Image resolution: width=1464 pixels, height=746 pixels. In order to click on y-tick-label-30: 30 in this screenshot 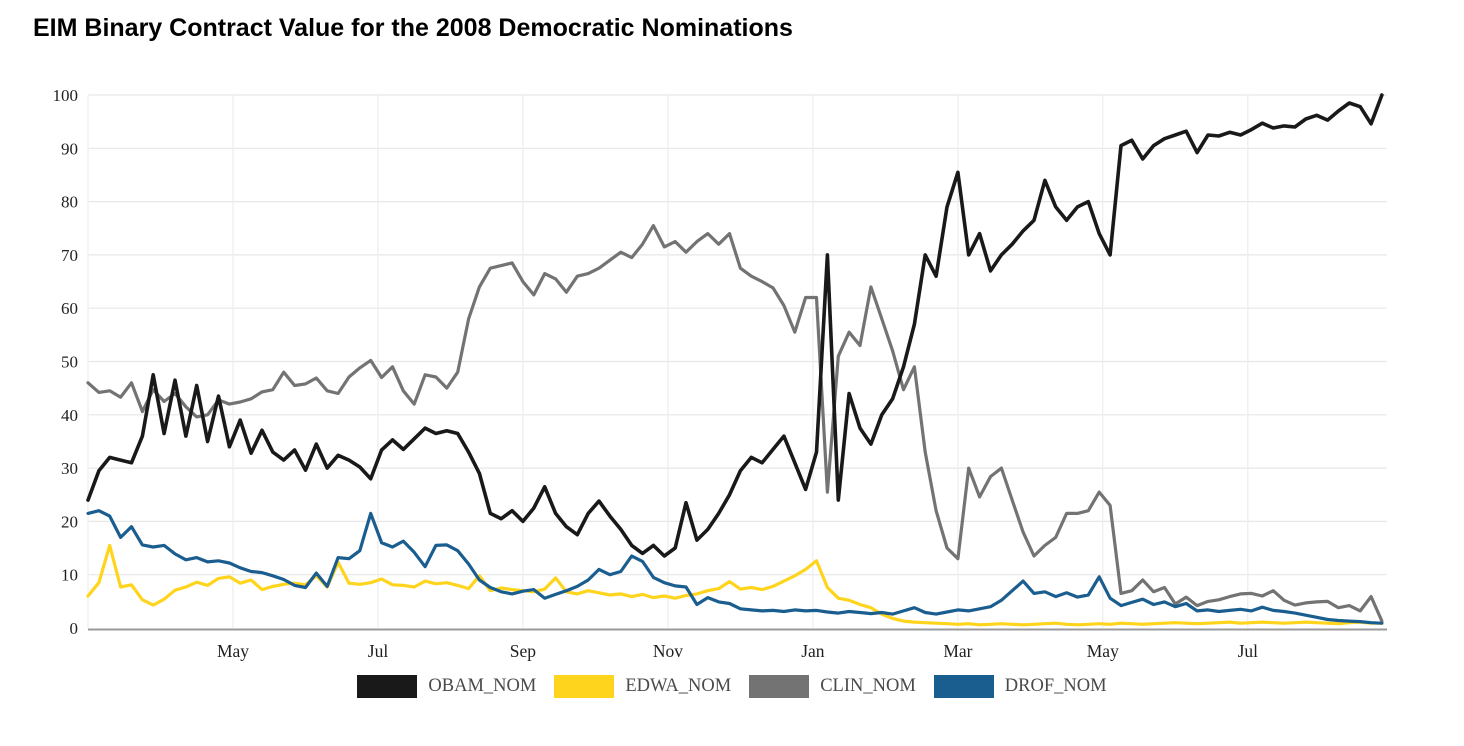, I will do `click(69, 468)`.